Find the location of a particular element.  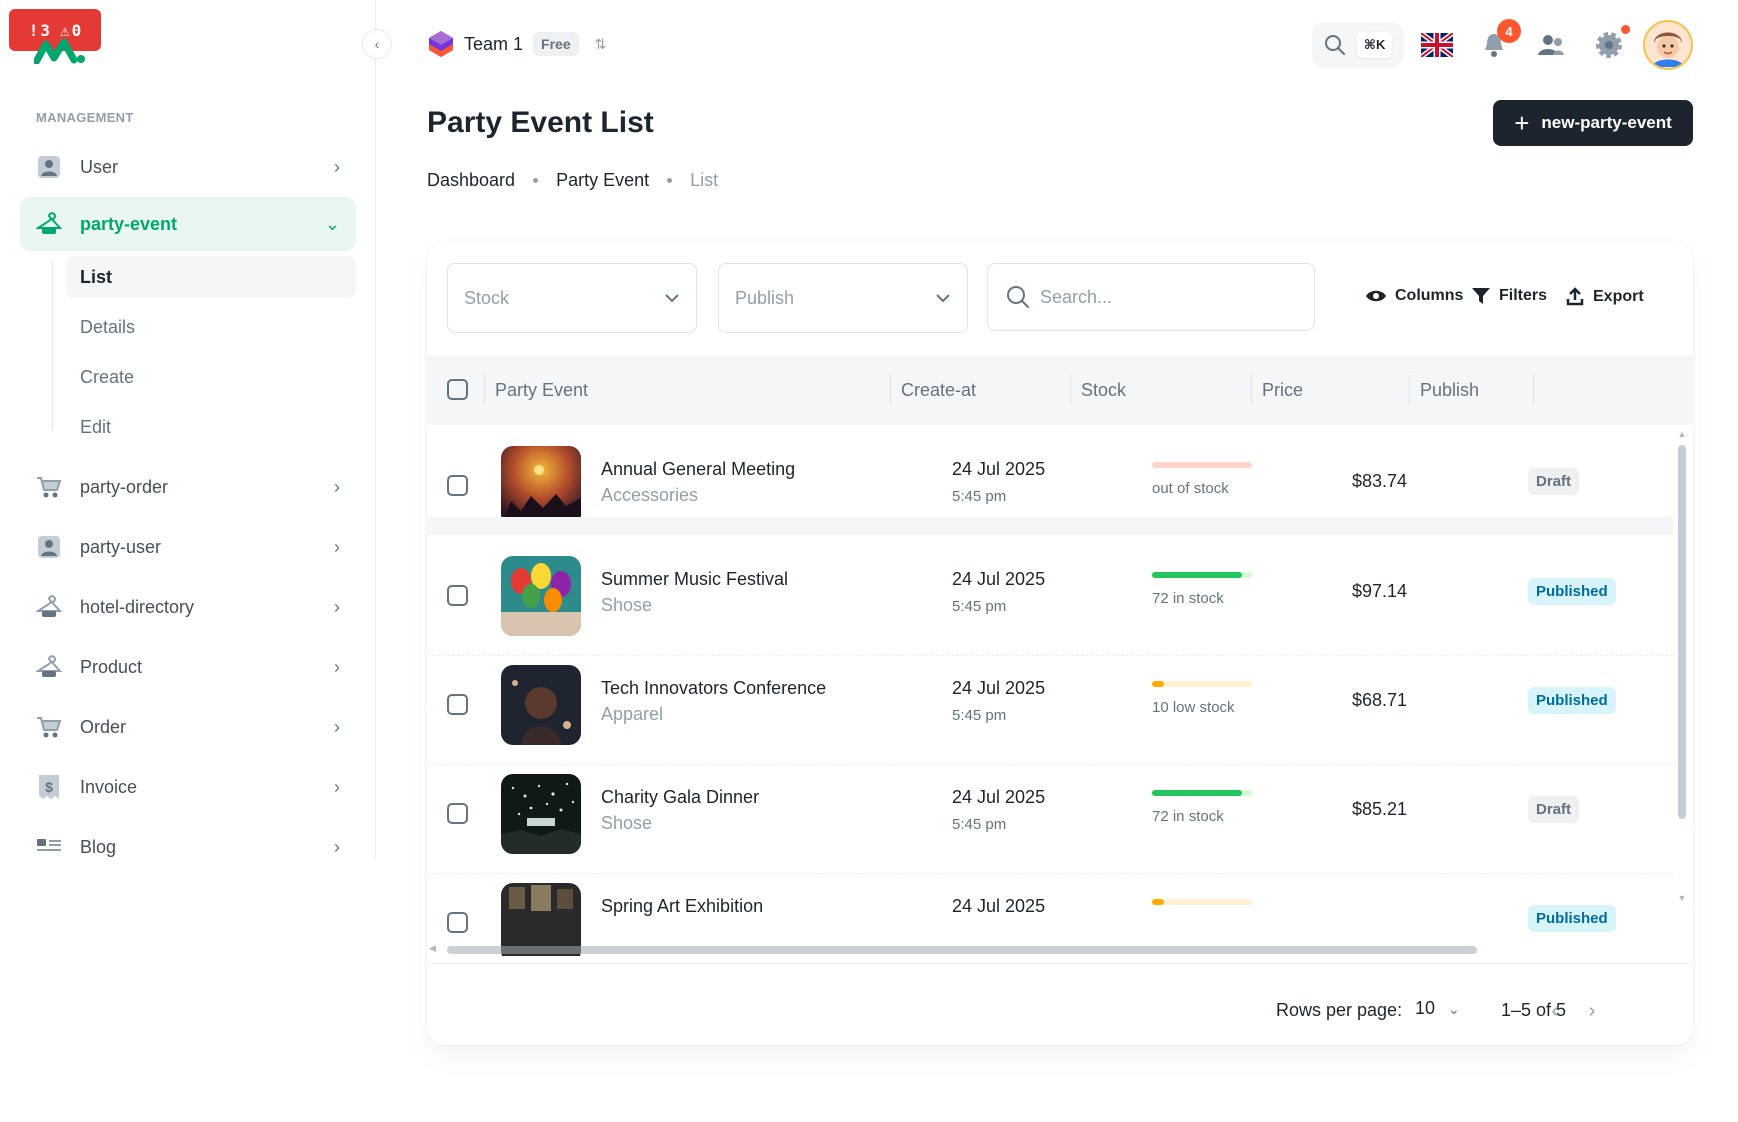

event-price: $68.71 is located at coordinates (1380, 700).